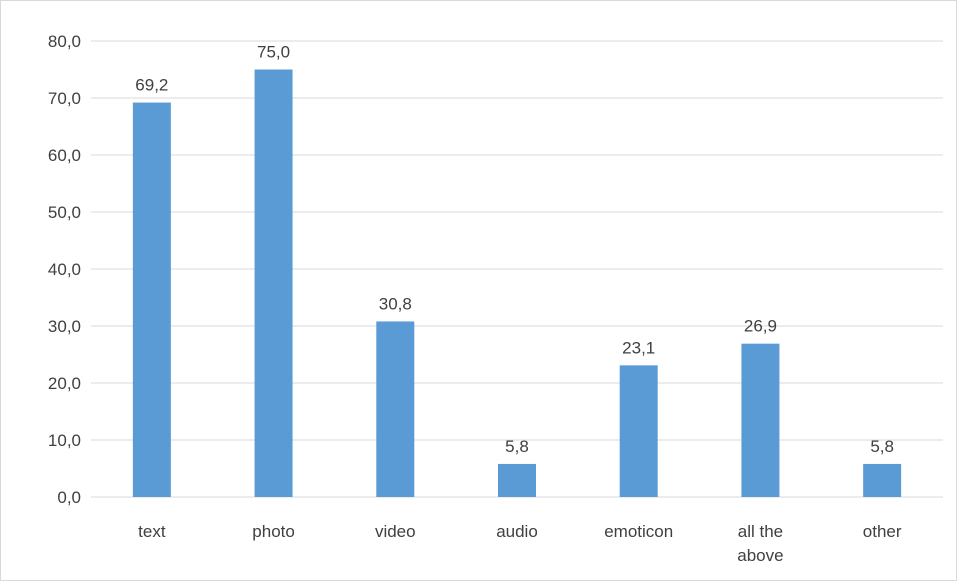  What do you see at coordinates (760, 420) in the screenshot?
I see `bar-all-the-above` at bounding box center [760, 420].